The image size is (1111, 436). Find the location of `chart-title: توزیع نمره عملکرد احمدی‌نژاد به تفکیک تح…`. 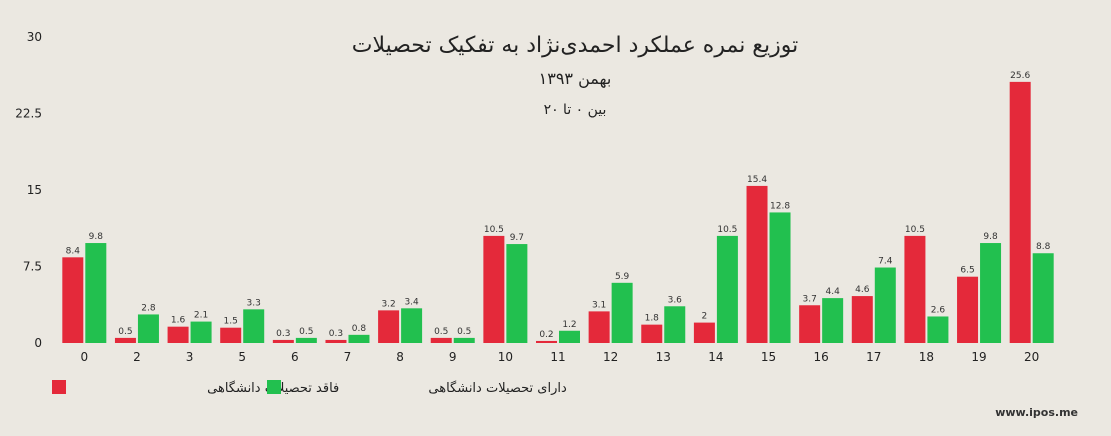

chart-title: توزیع نمره عملکرد احمدی‌نژاد به تفکیک تح… is located at coordinates (575, 45).